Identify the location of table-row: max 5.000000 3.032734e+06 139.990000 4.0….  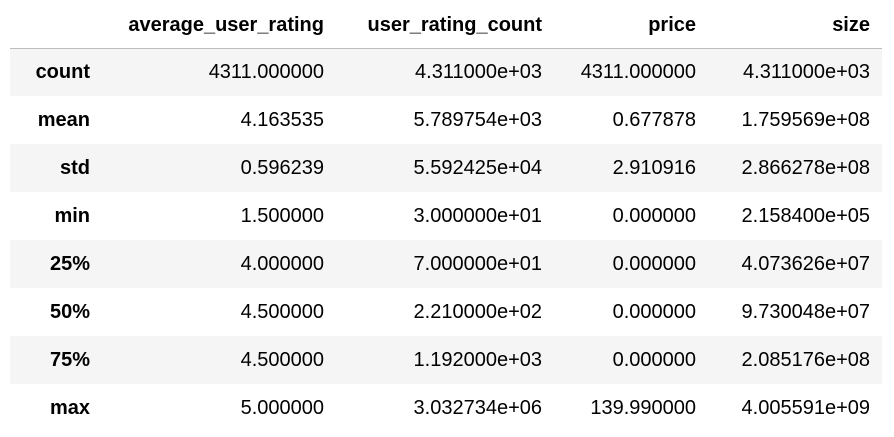
(446, 408).